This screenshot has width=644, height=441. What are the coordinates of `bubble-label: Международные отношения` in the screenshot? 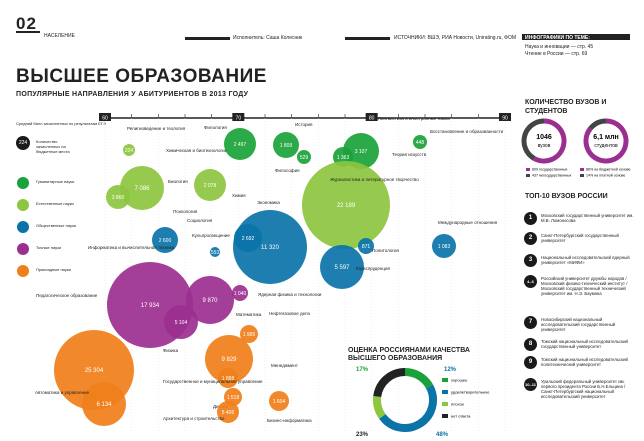 It's located at (468, 222).